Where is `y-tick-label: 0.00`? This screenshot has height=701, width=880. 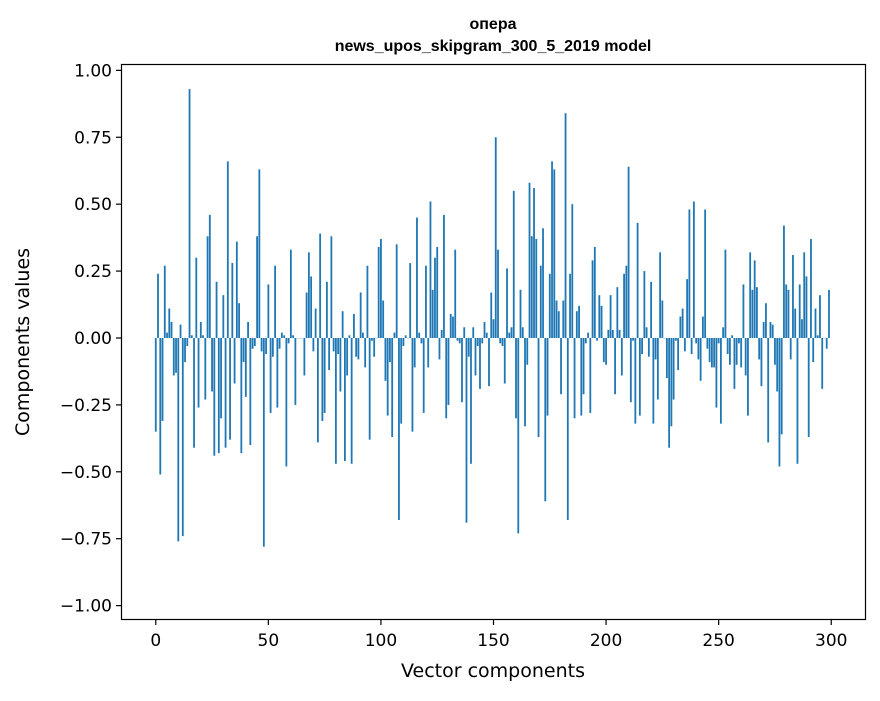 y-tick-label: 0.00 is located at coordinates (93, 339).